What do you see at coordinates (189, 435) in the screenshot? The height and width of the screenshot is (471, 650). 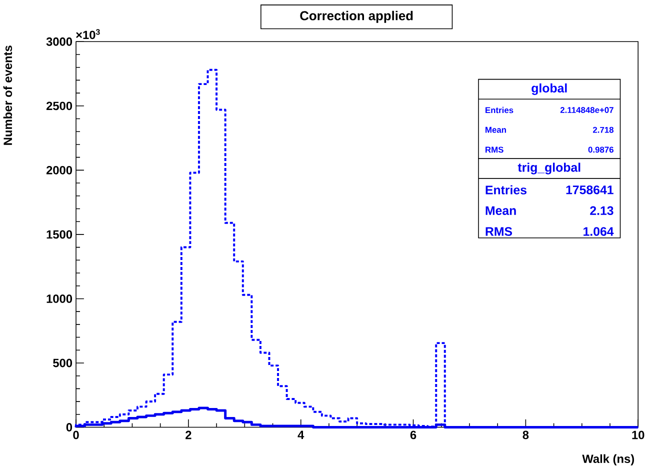 I see `x-tick-label: 2` at bounding box center [189, 435].